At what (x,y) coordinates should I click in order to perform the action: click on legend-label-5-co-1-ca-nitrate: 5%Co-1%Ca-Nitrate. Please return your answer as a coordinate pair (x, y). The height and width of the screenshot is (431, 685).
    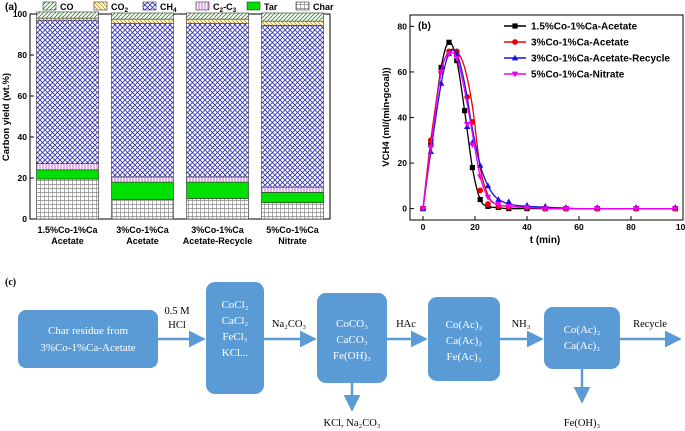
    Looking at the image, I should click on (578, 75).